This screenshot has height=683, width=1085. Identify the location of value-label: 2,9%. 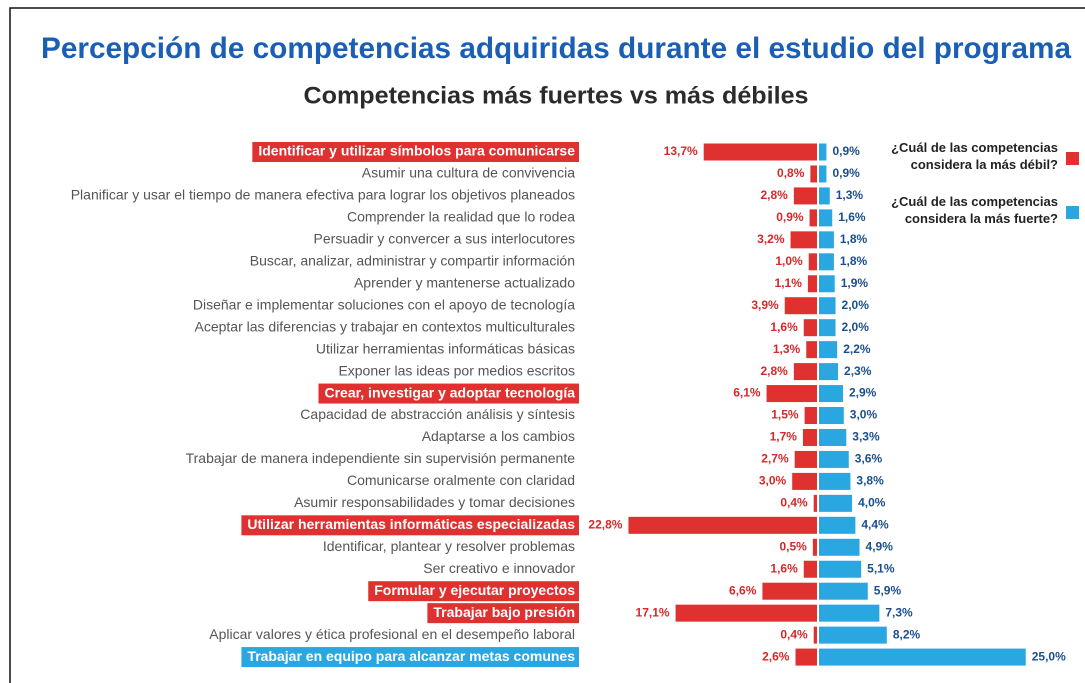
(863, 393).